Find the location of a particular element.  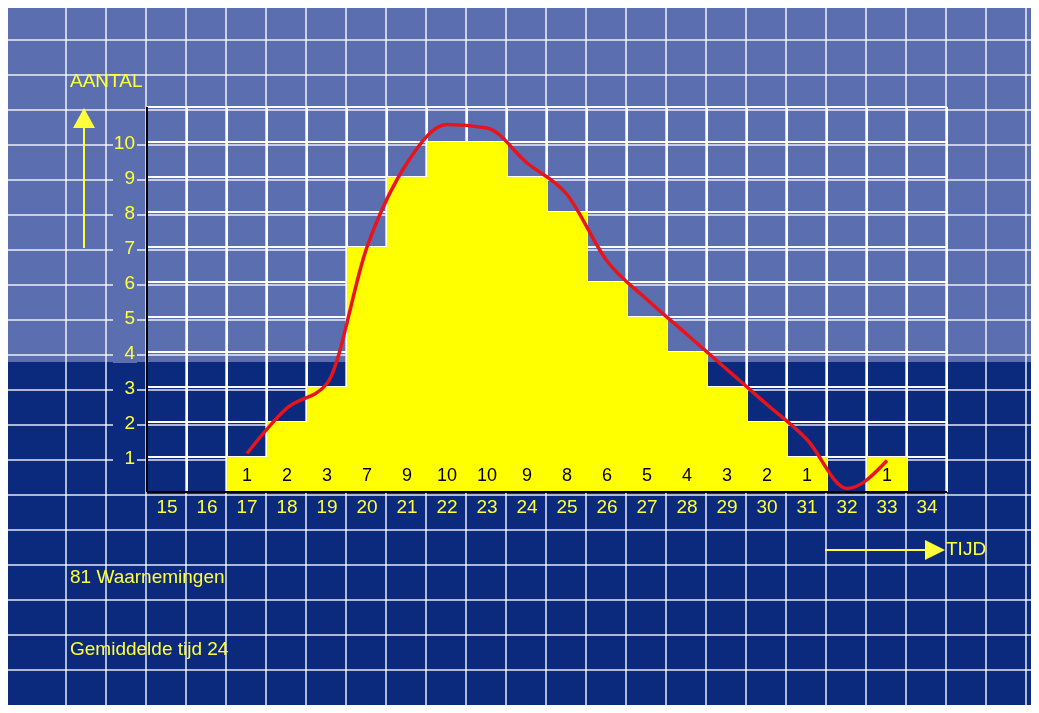

data-label: 5 is located at coordinates (647, 475).